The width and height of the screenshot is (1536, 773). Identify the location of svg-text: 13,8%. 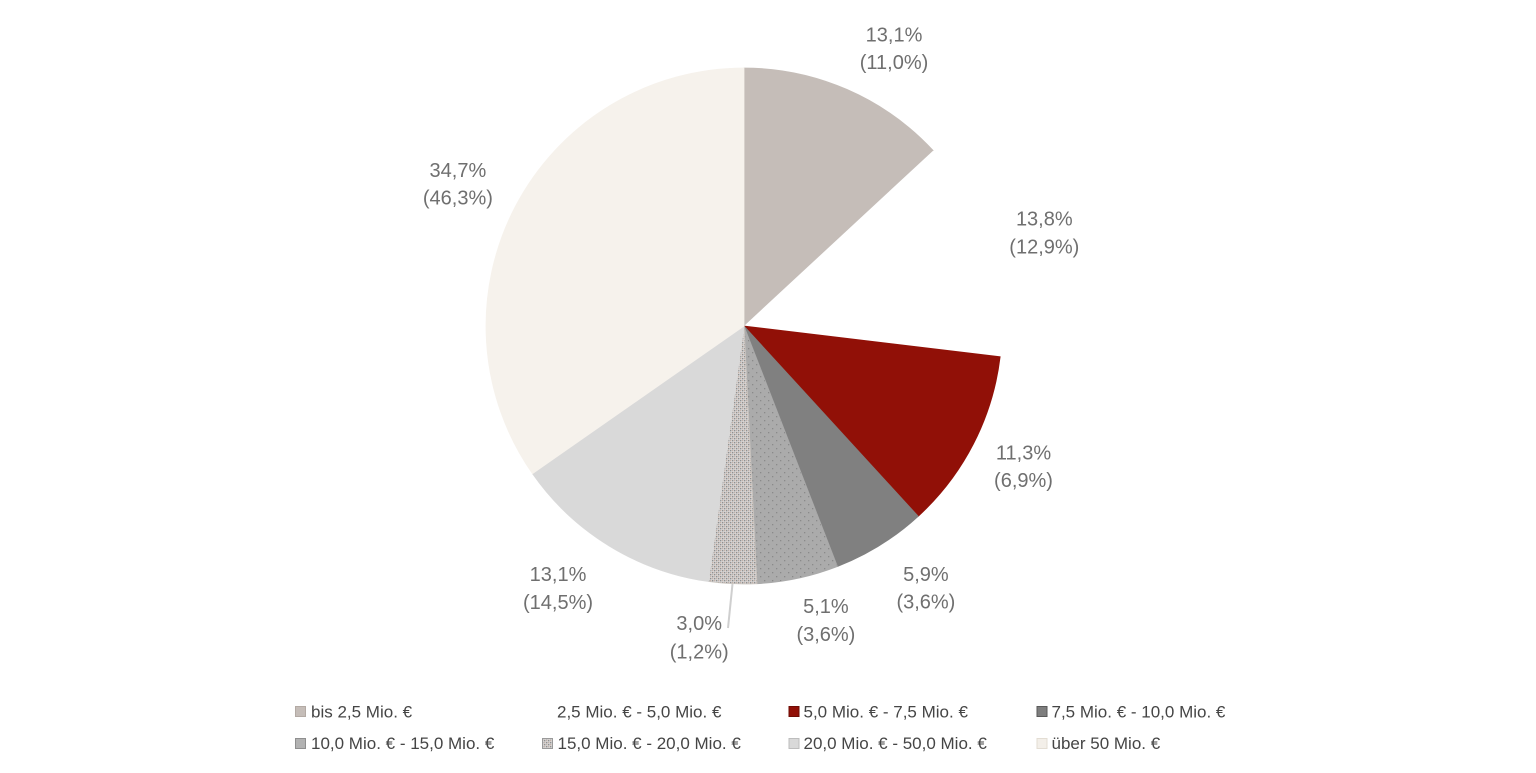
(1044, 220).